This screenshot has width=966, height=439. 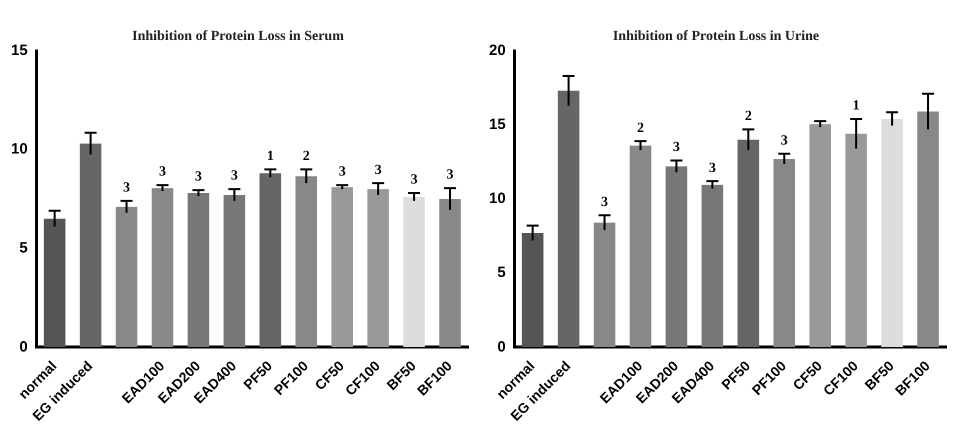 I want to click on y-tick-label: 20, so click(x=497, y=50).